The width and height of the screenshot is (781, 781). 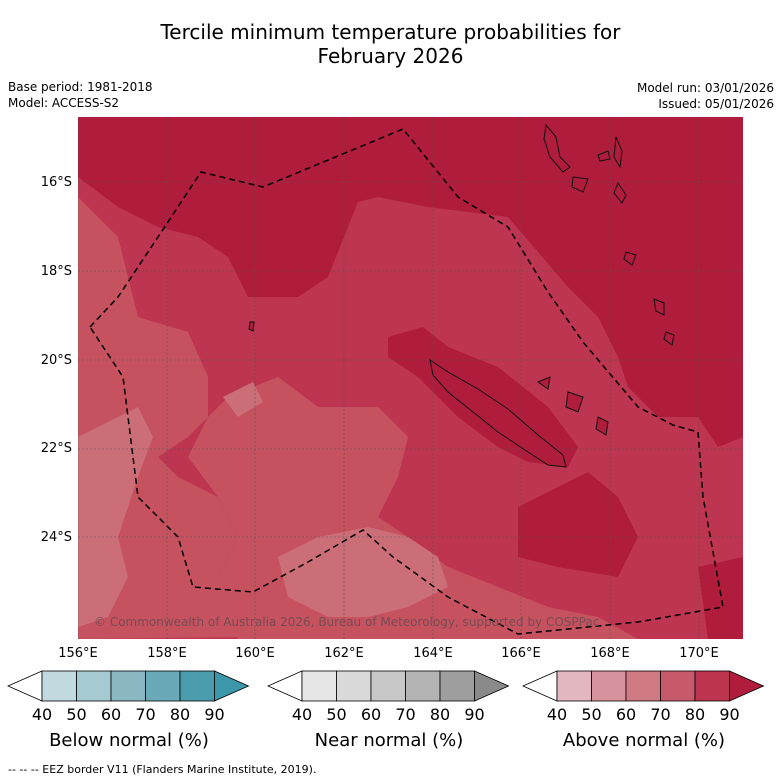 I want to click on legend-above-max-arrow, so click(x=747, y=686).